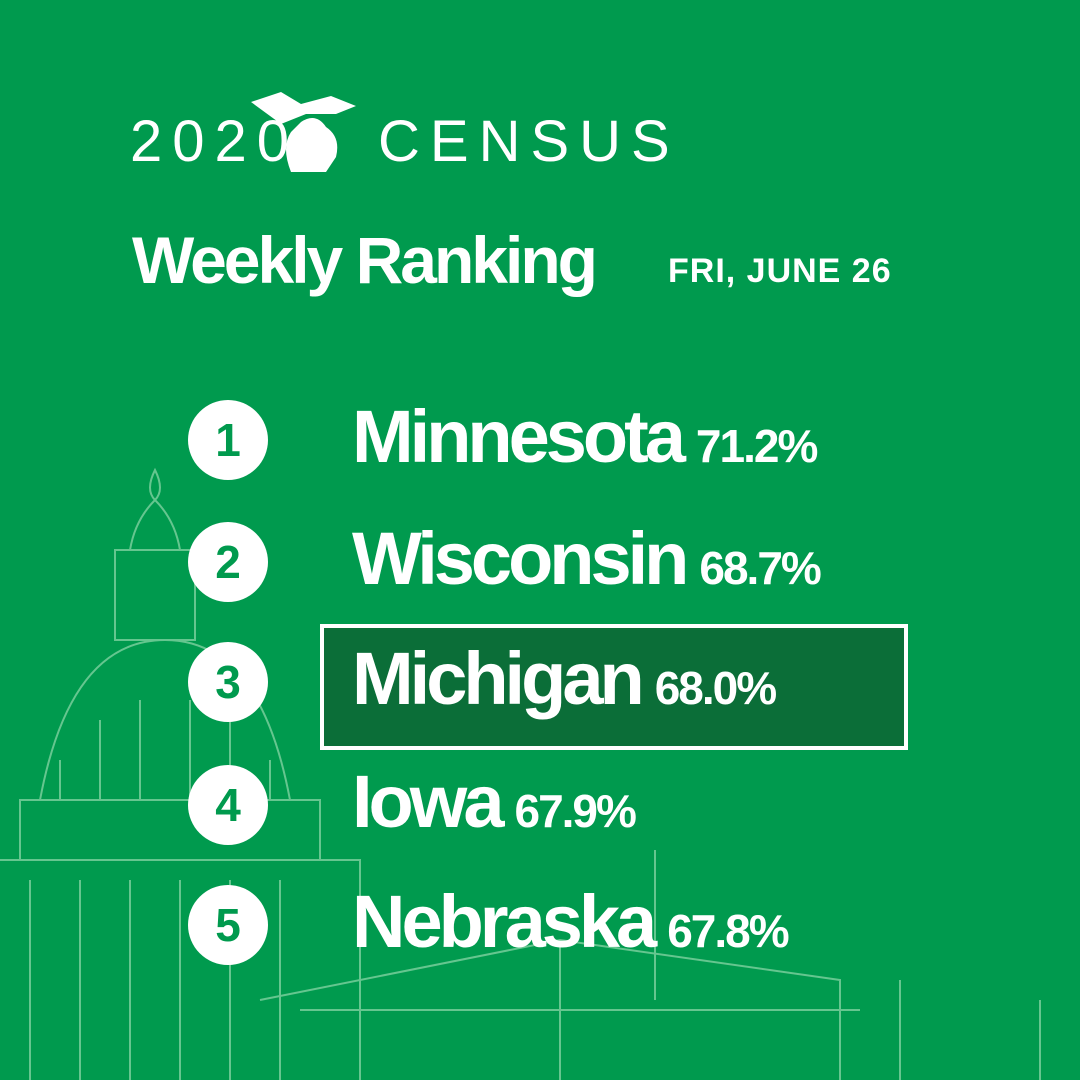 The height and width of the screenshot is (1080, 1080). Describe the element at coordinates (519, 436) in the screenshot. I see `state-name: Minnesota` at that location.